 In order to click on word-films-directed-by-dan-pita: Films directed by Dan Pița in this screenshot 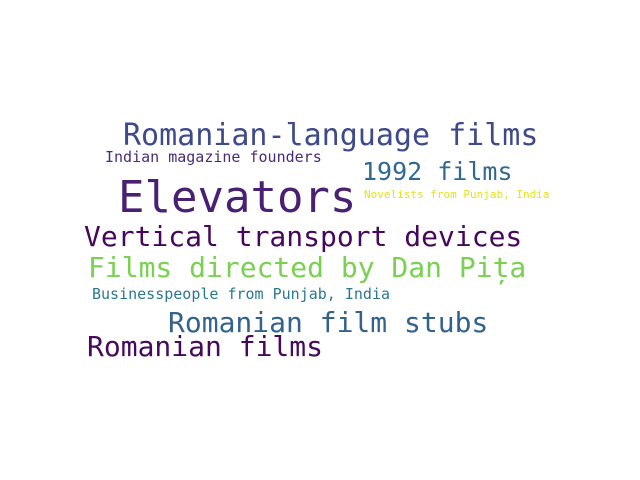, I will do `click(307, 267)`.